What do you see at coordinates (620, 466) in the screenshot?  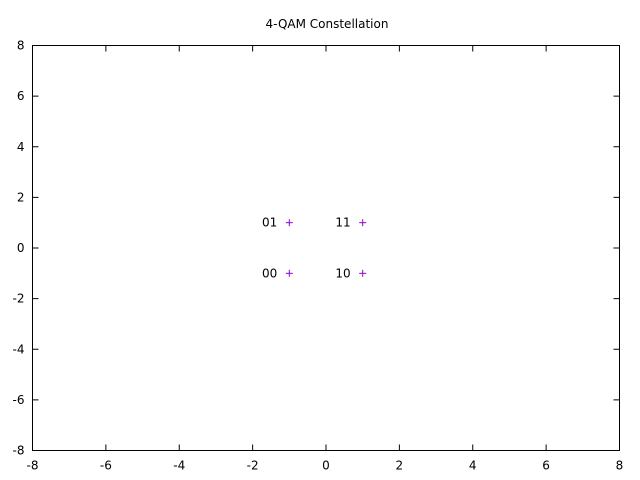 I see `x-tick-label: 8` at bounding box center [620, 466].